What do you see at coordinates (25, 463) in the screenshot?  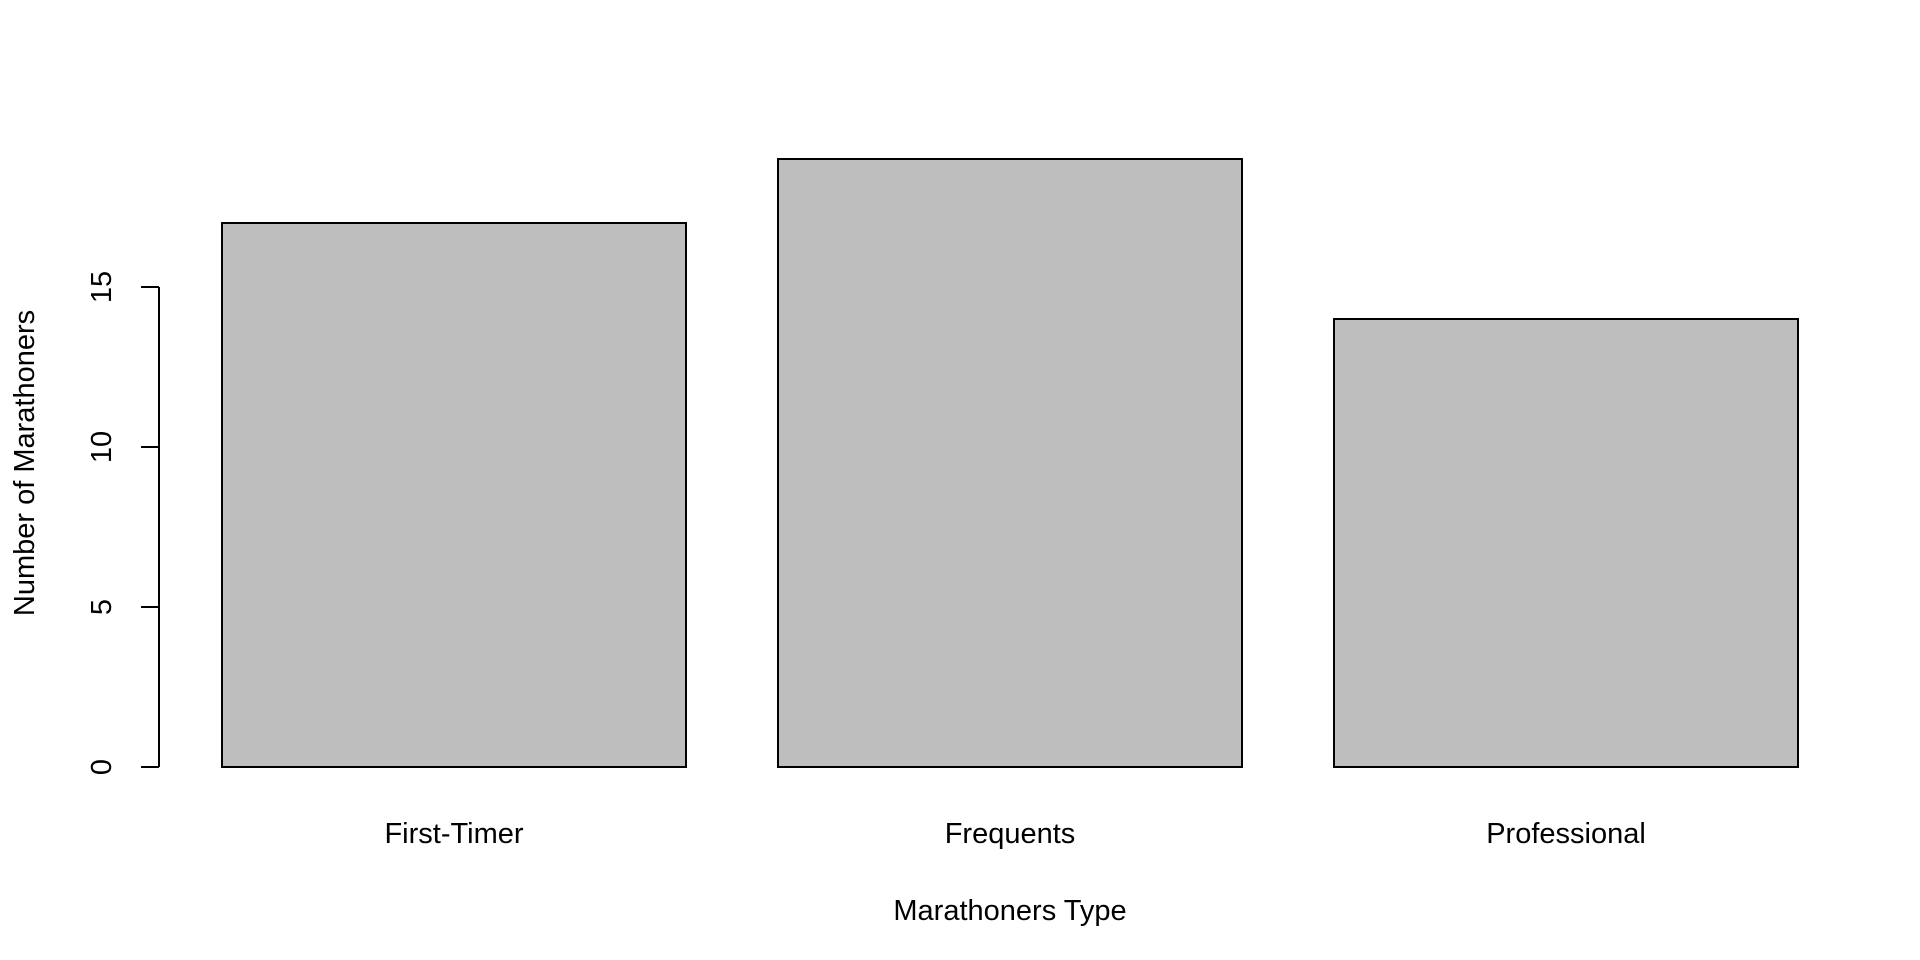 I see `y-axis-title: Number of Marathoners` at bounding box center [25, 463].